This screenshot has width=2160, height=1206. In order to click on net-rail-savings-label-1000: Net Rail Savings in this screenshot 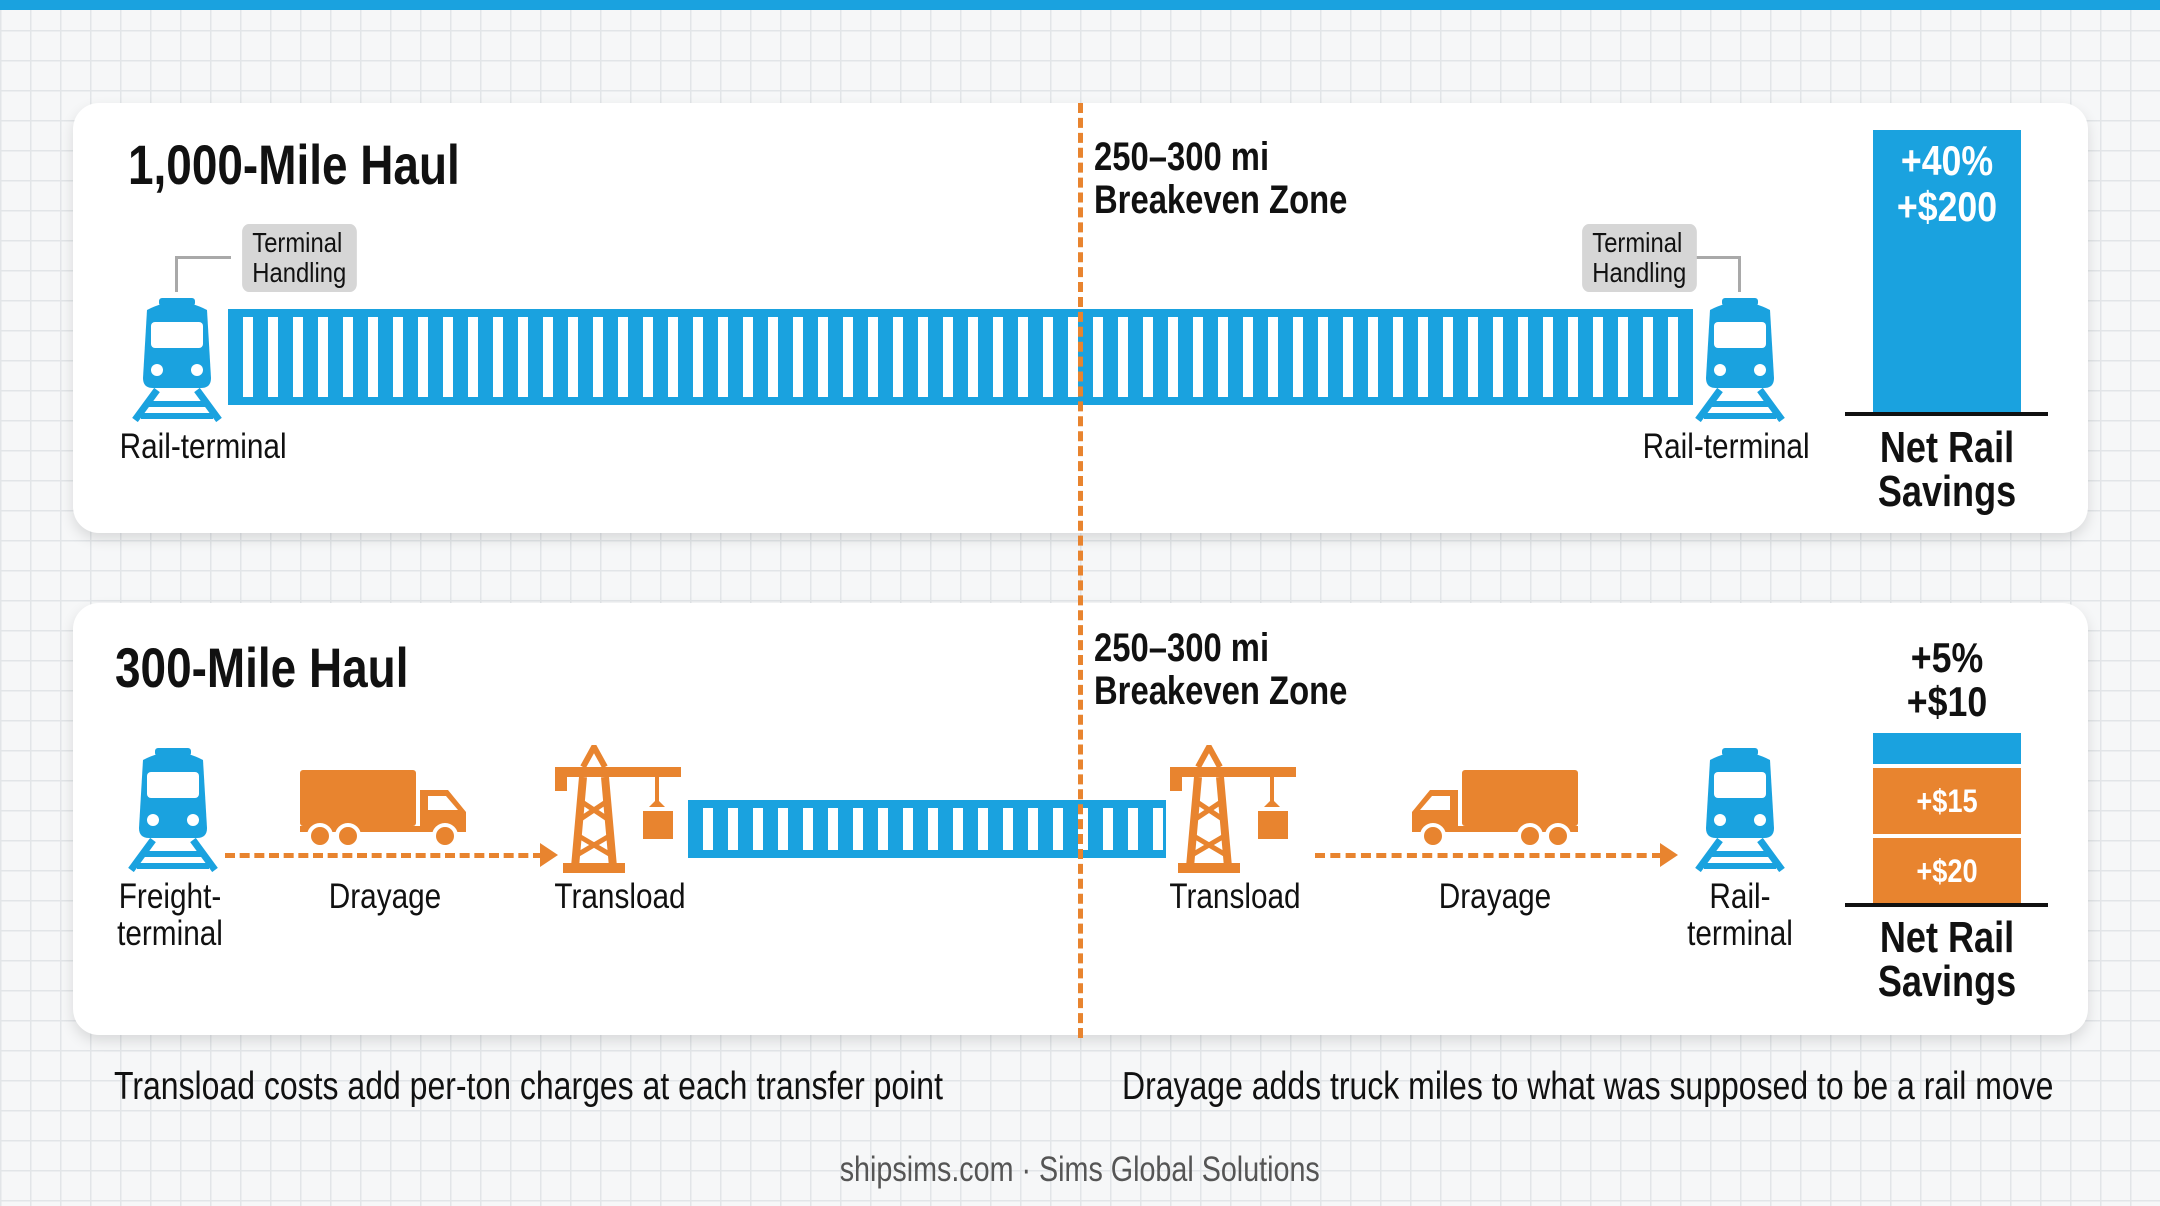, I will do `click(1947, 470)`.